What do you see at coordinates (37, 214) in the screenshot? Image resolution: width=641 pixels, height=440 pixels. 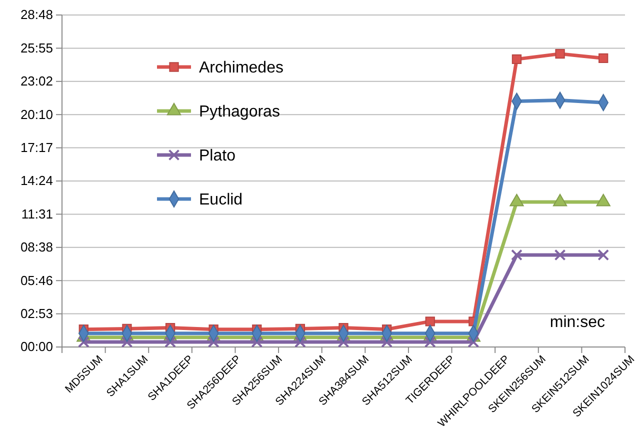 I see `y-tick-label: 11:31` at bounding box center [37, 214].